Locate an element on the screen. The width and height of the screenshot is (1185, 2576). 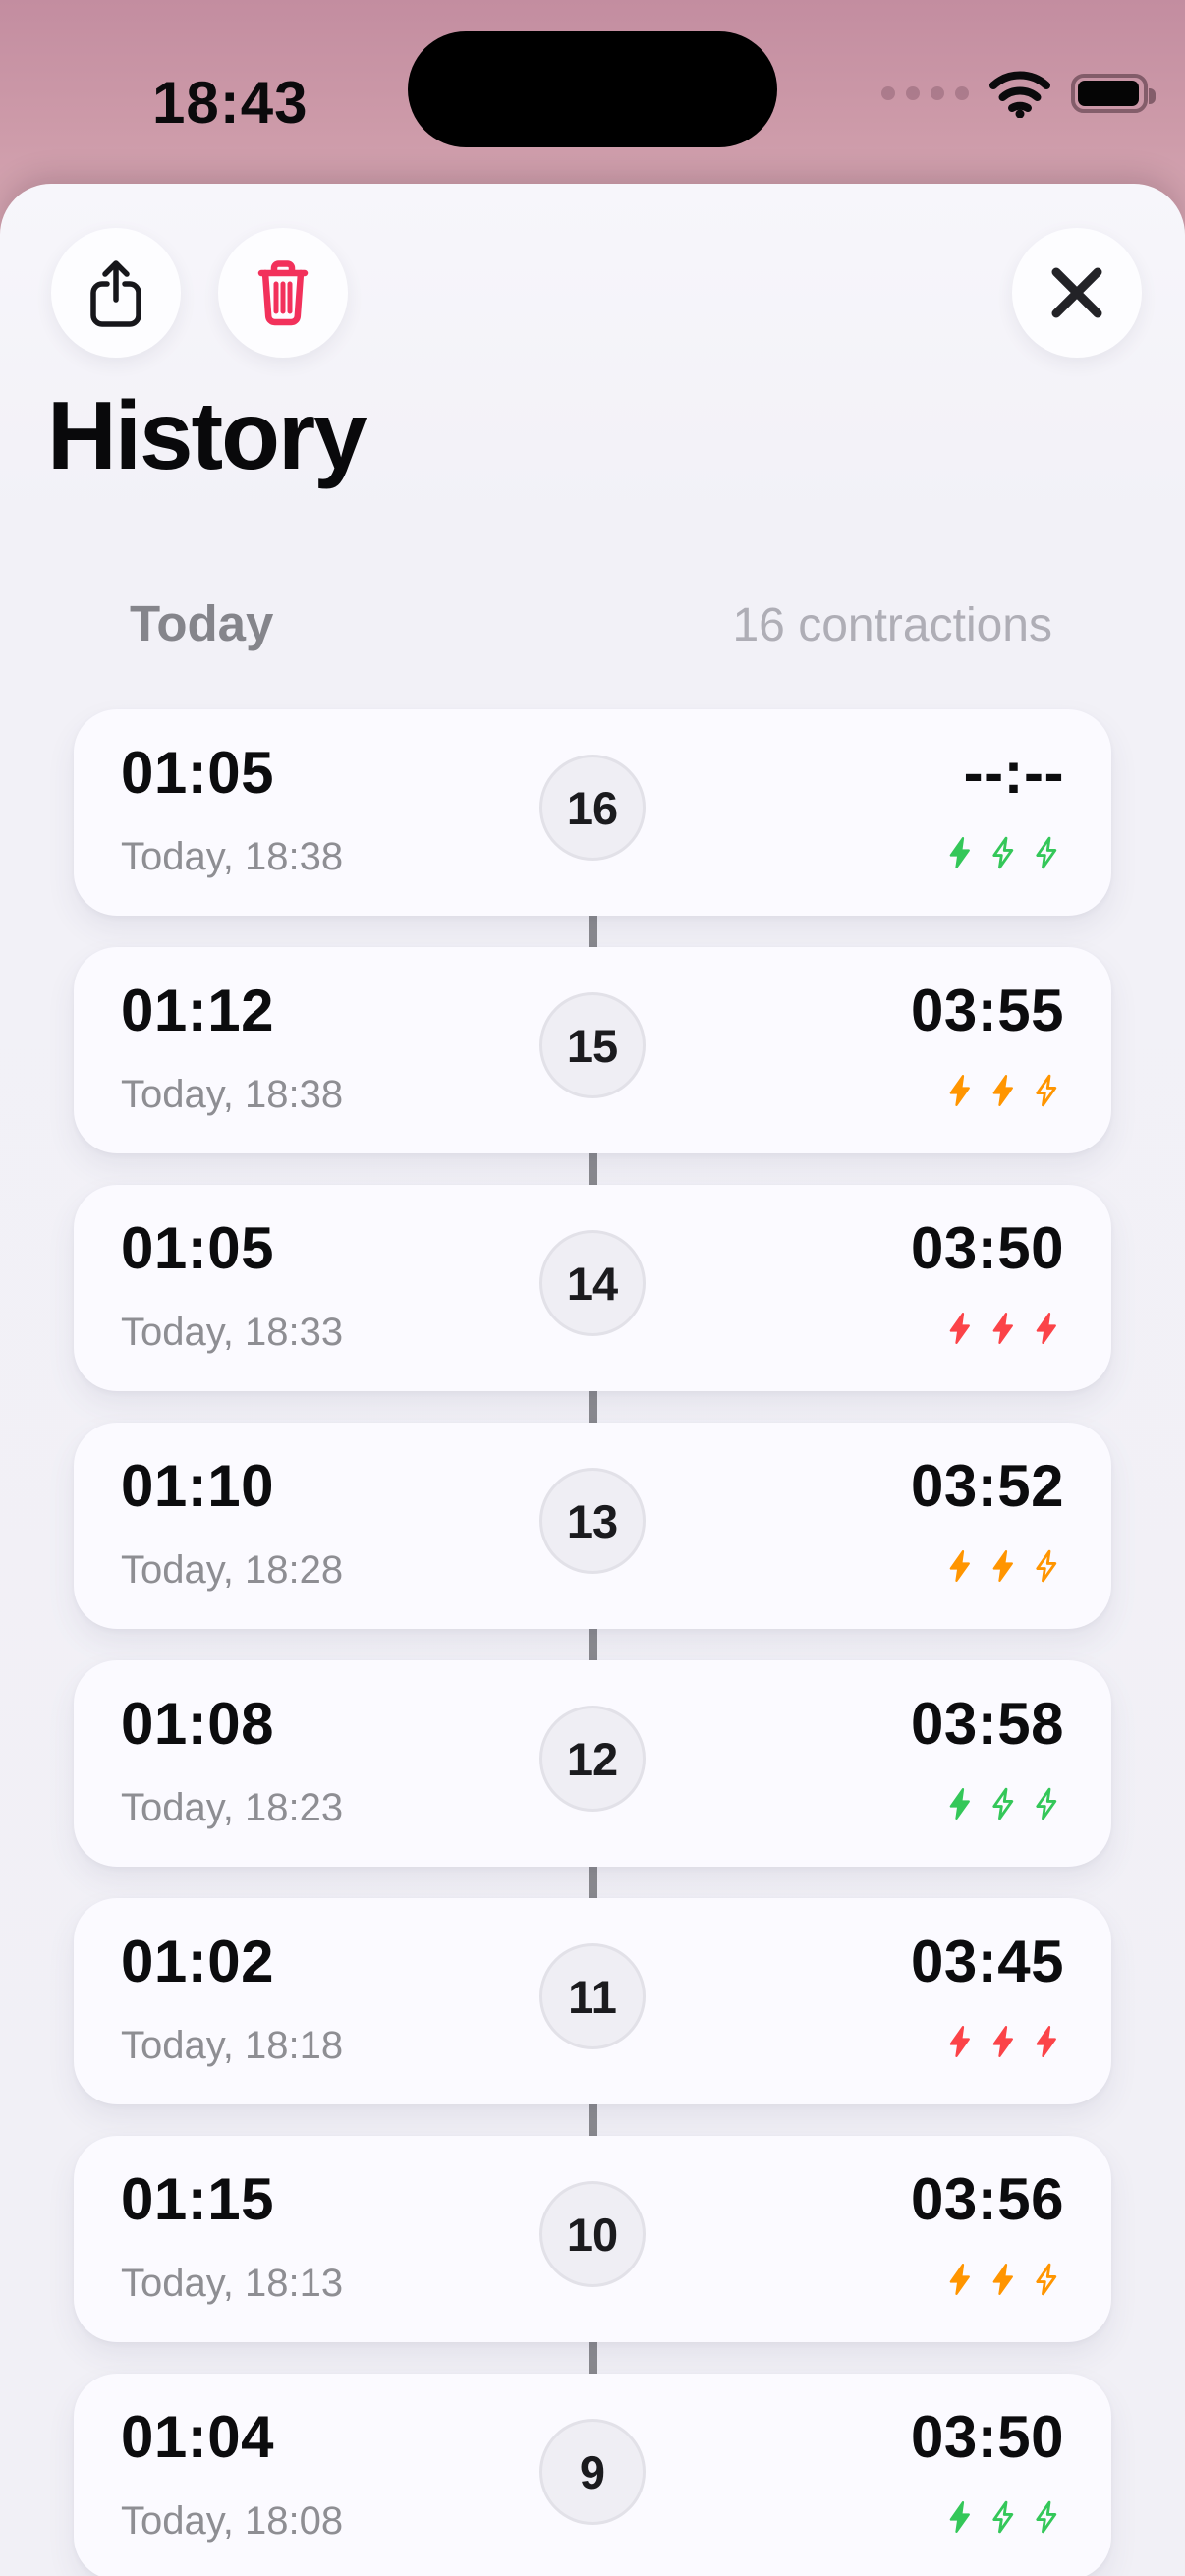
page-title: History is located at coordinates (207, 435).